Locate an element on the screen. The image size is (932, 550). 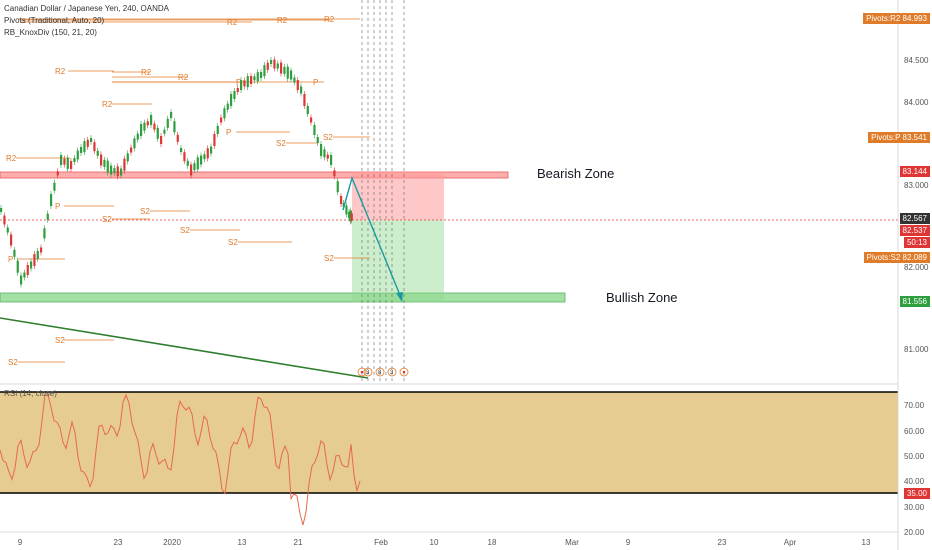
rsi-line is located at coordinates (180, 459).